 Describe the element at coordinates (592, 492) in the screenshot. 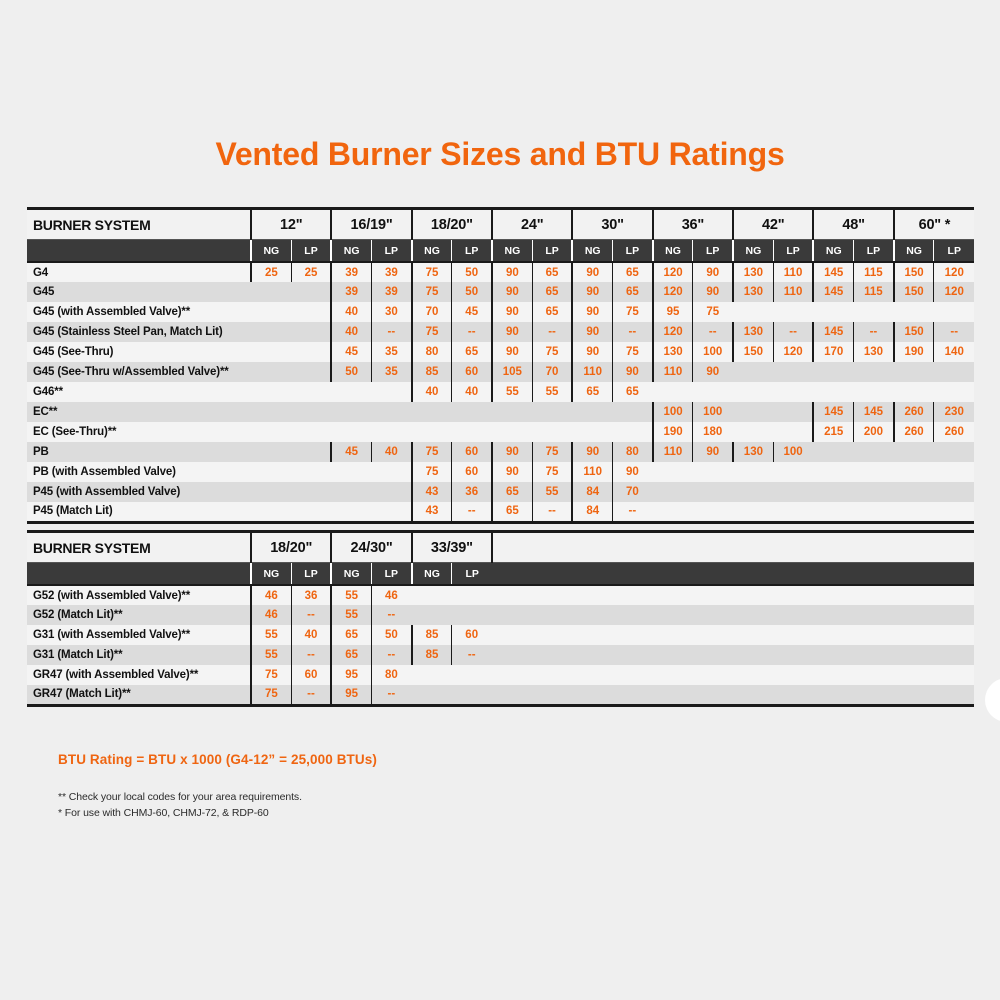

I see `btu-value-ng: 84` at that location.